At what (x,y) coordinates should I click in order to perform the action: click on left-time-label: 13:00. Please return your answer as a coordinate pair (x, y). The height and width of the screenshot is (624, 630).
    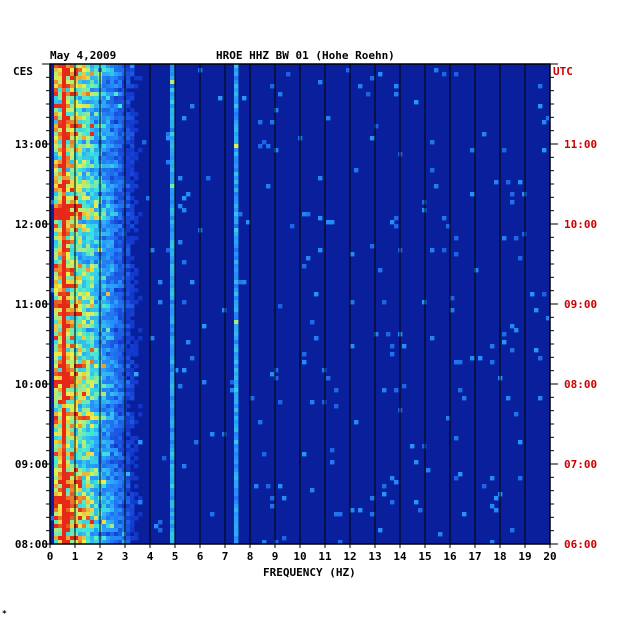
    Looking at the image, I should click on (31, 144).